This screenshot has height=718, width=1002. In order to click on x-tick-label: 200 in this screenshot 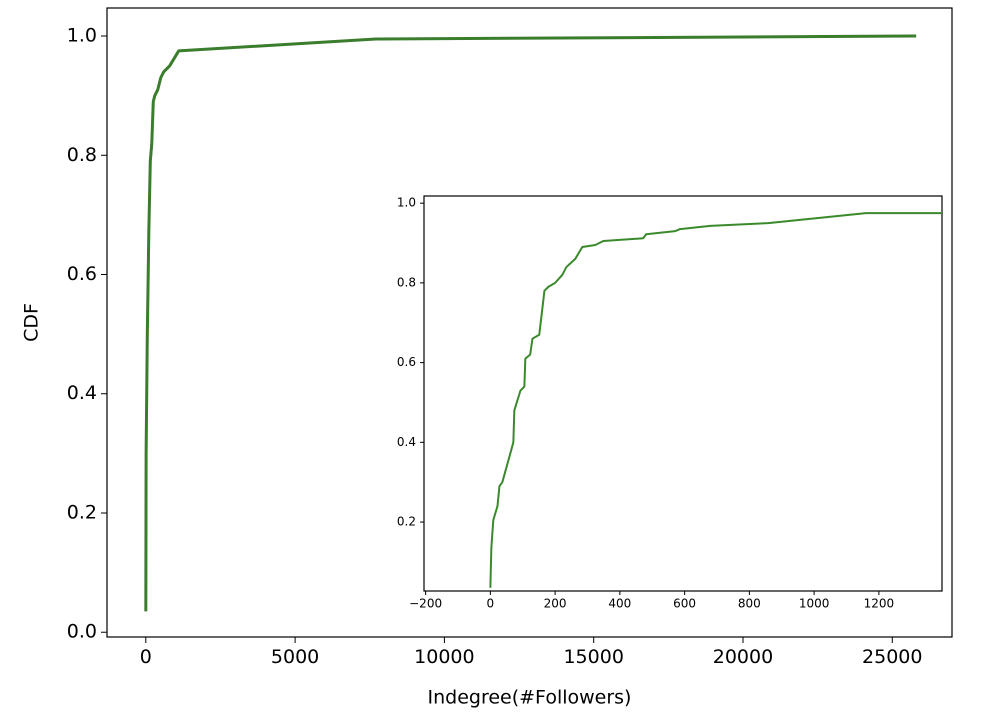, I will do `click(555, 604)`.